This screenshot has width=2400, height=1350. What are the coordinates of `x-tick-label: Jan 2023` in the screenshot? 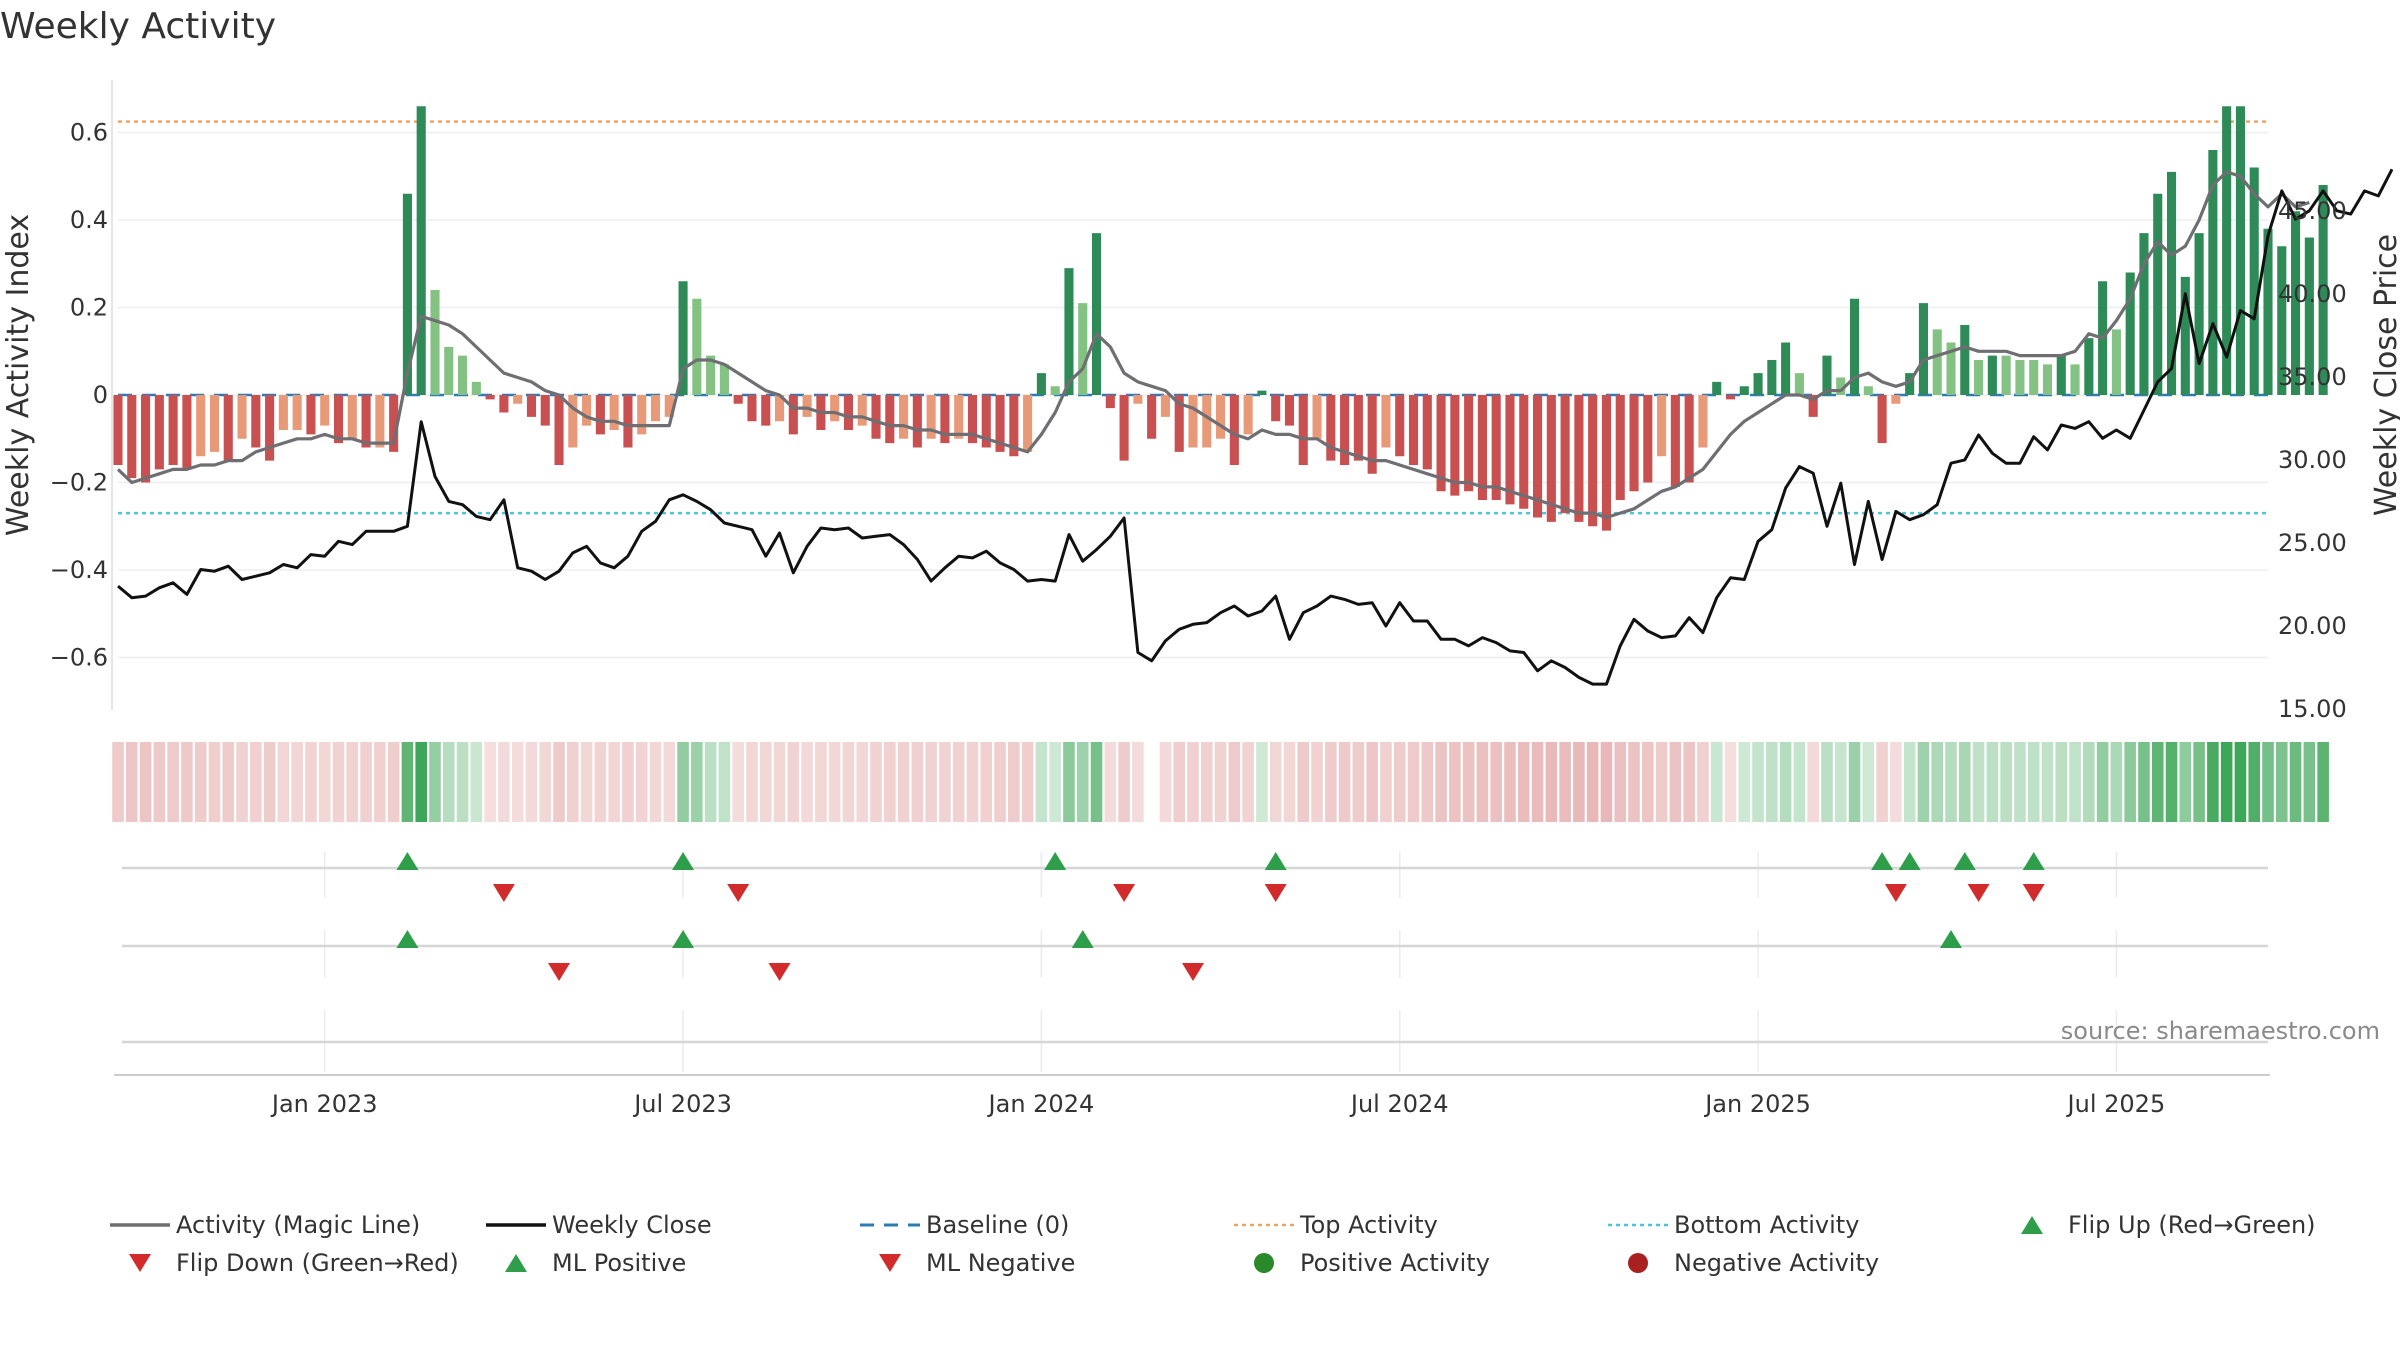 It's located at (324, 1104).